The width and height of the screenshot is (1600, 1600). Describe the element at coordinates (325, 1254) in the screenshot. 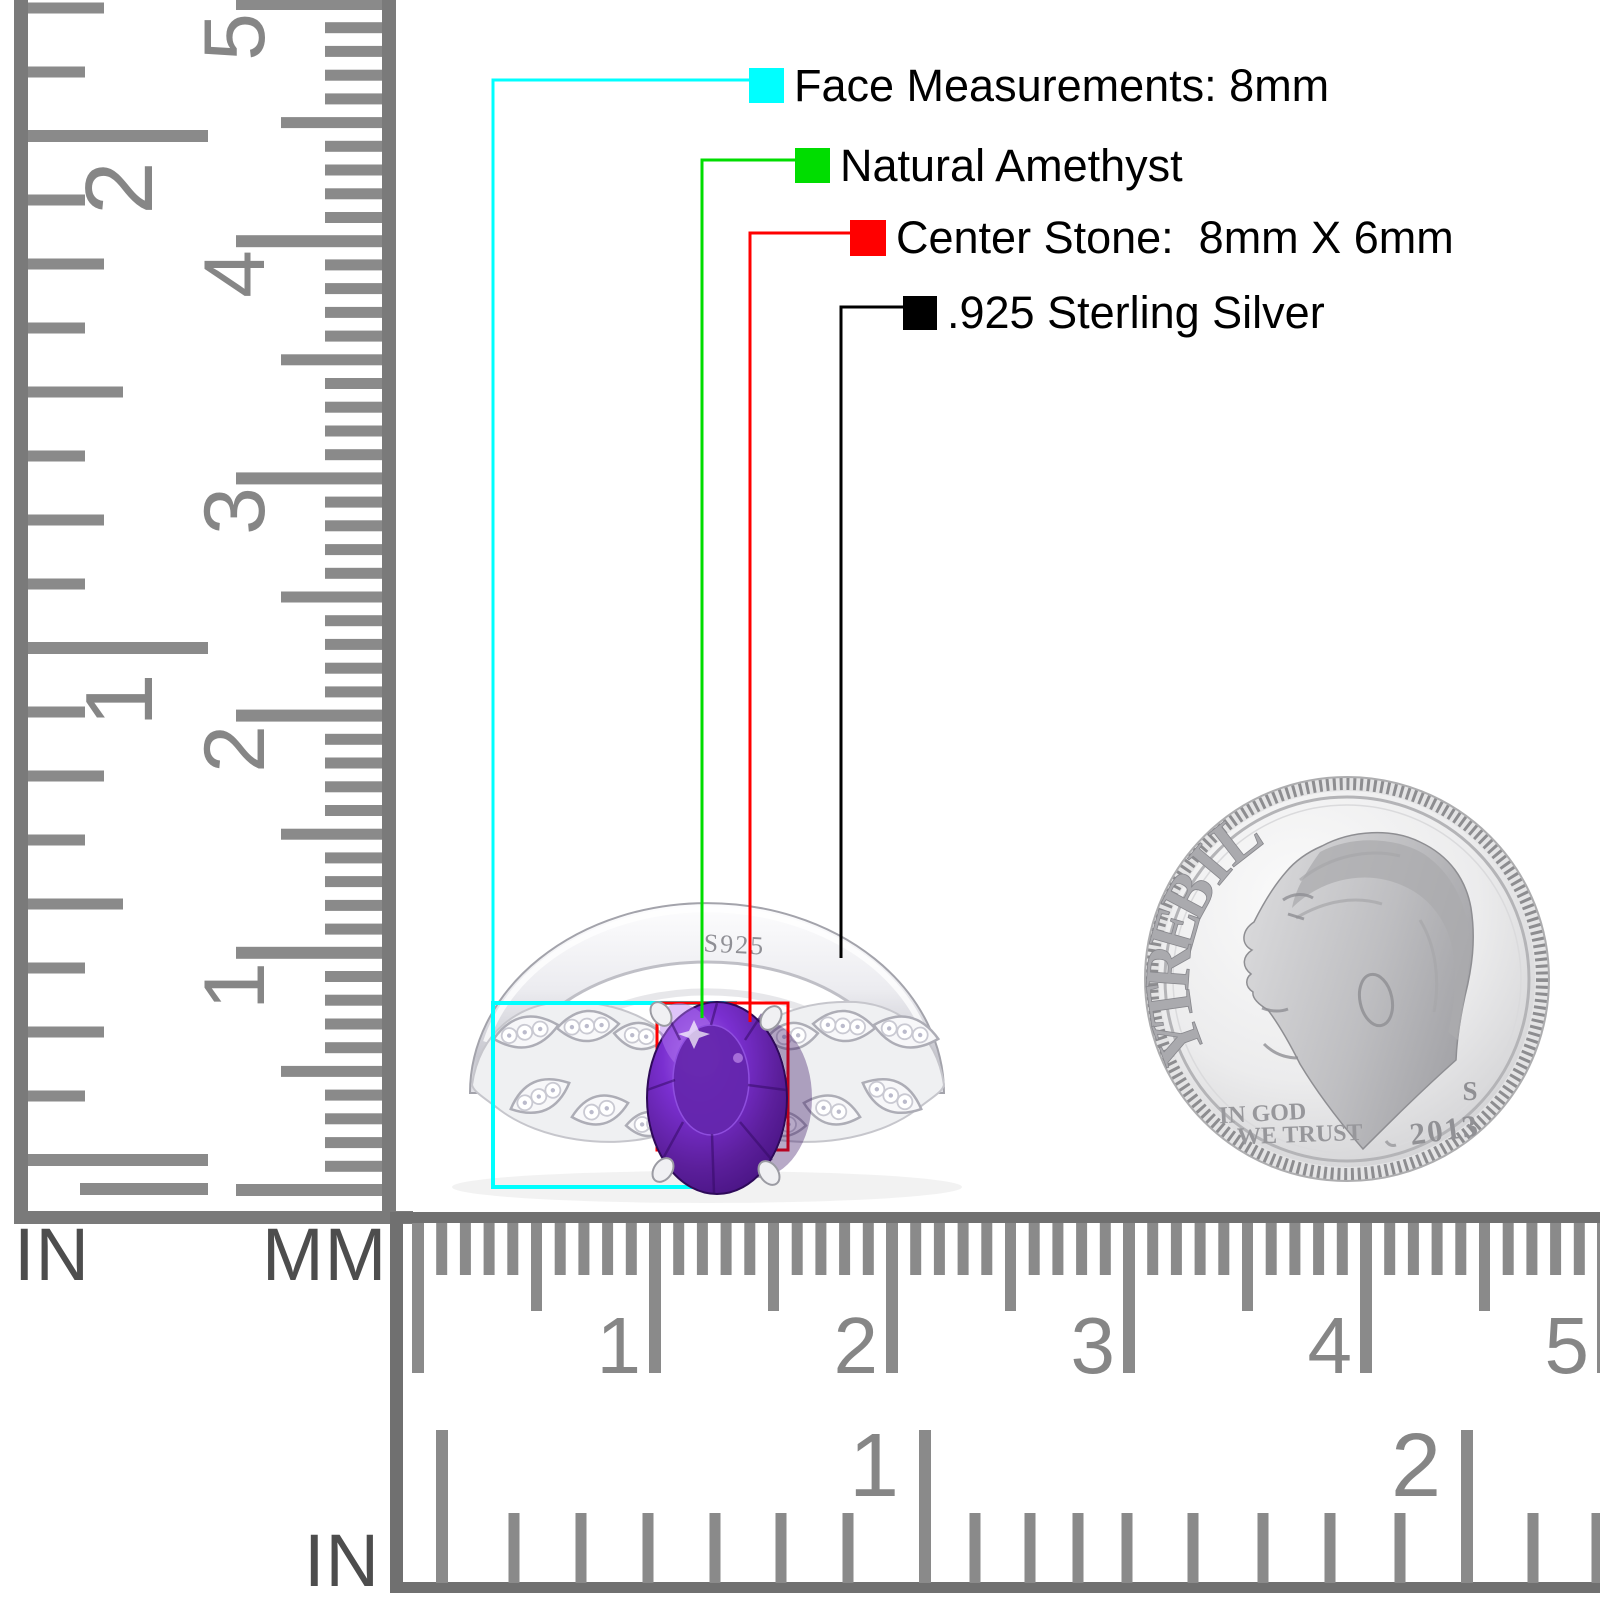

I see `left-mm-unit-label: MM` at that location.